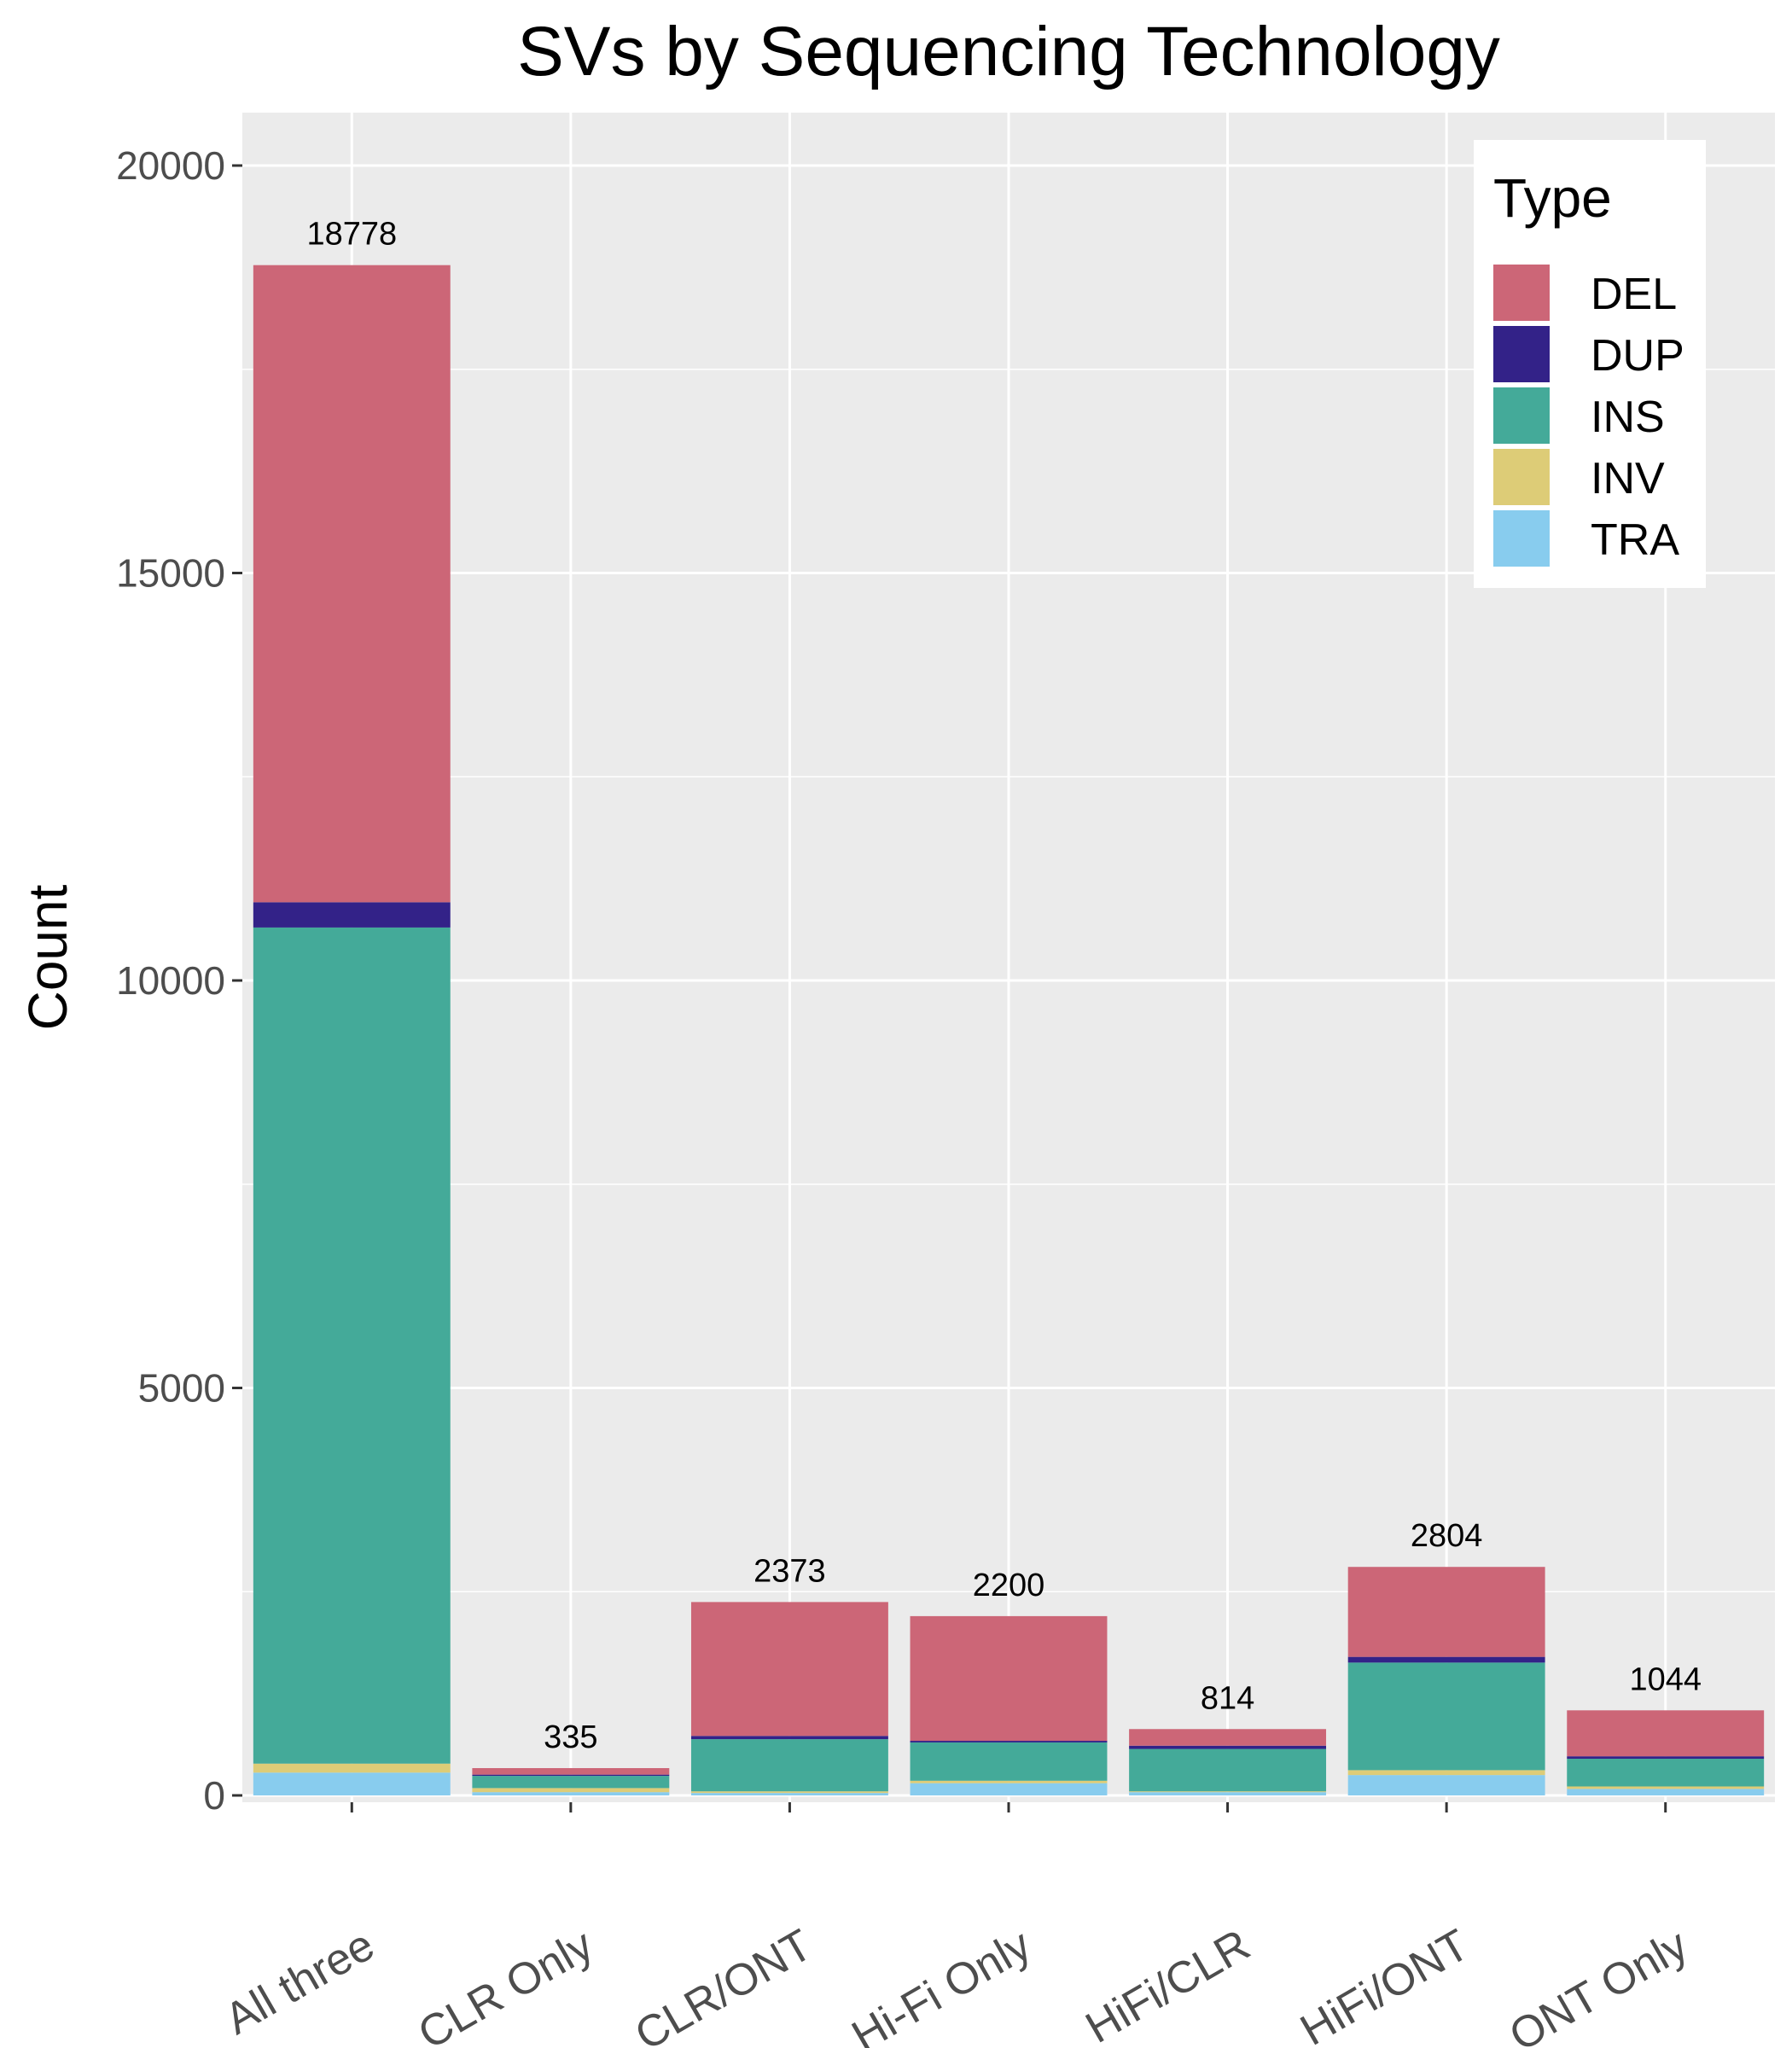 The width and height of the screenshot is (1792, 2048). Describe the element at coordinates (170, 981) in the screenshot. I see `y-tick-label: 10000` at that location.